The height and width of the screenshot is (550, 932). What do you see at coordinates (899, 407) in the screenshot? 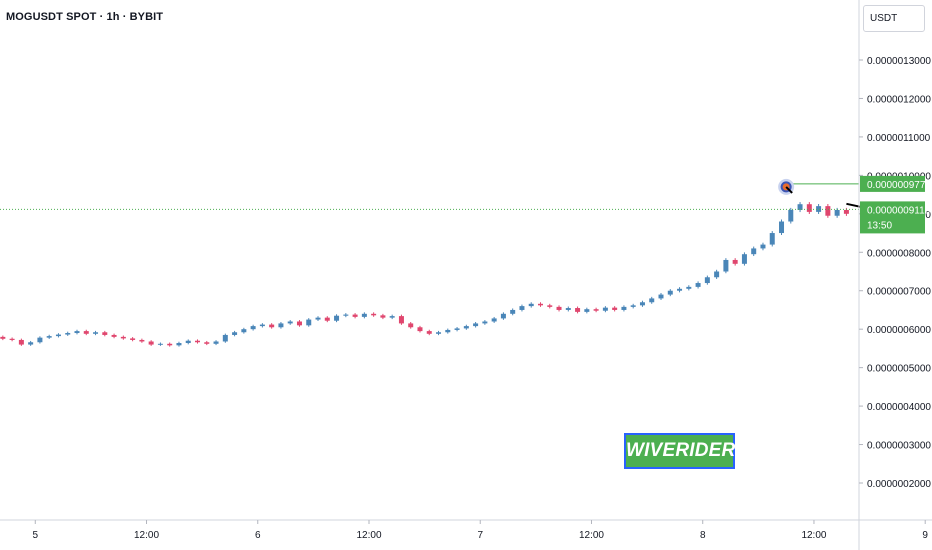
I see `price-tick-label: 0.0000004000` at bounding box center [899, 407].